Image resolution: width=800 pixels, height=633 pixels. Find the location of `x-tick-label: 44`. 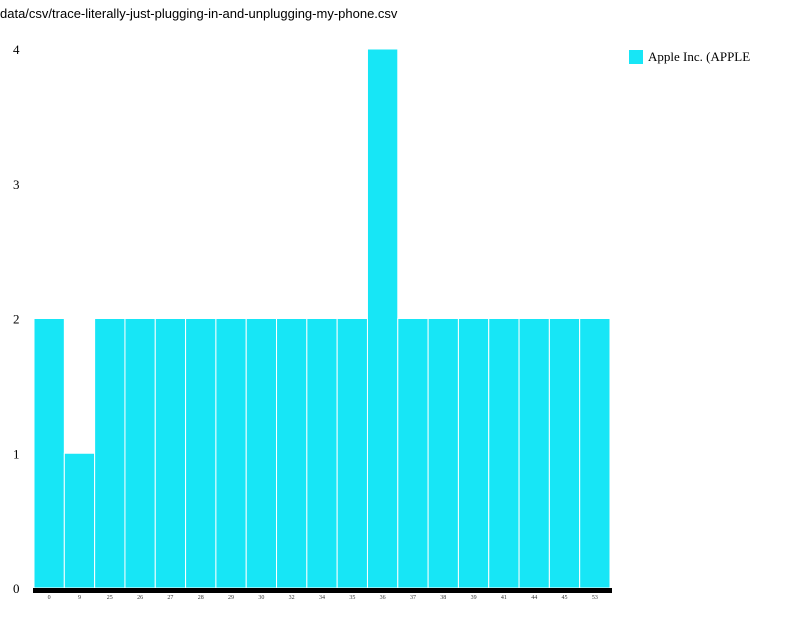

x-tick-label: 44 is located at coordinates (534, 598).